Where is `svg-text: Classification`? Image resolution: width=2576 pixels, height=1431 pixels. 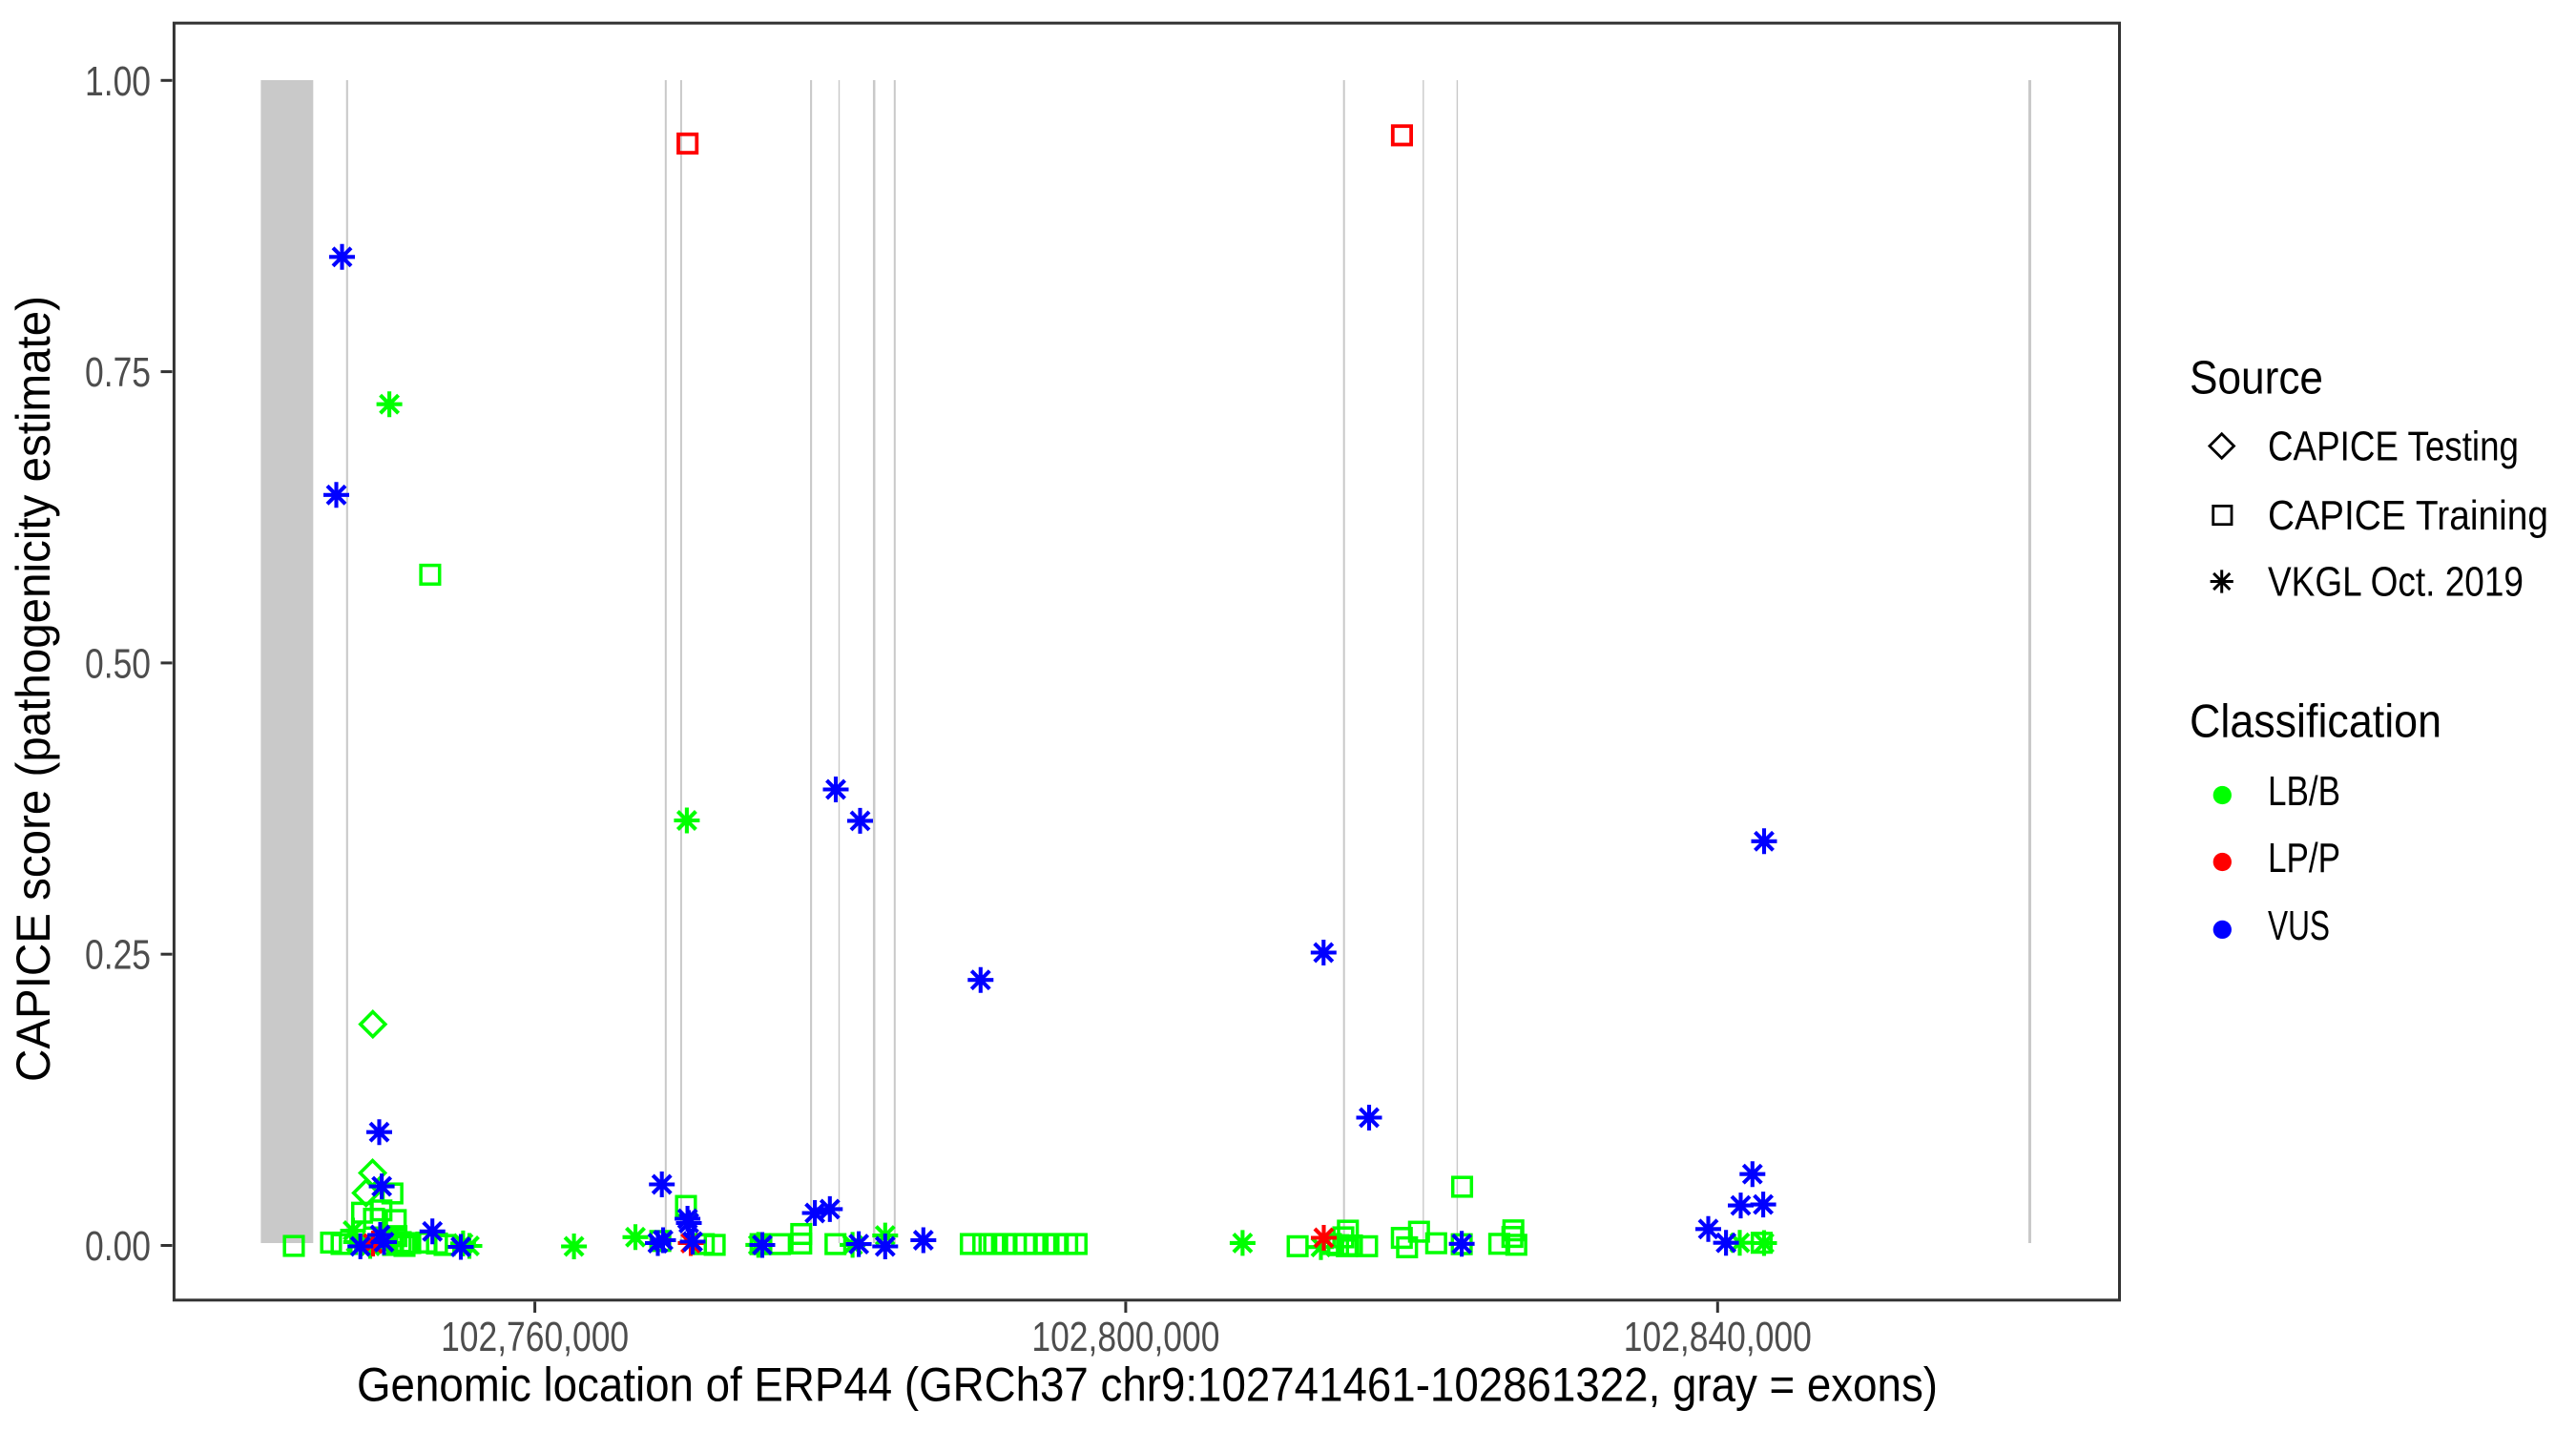
svg-text: Classification is located at coordinates (2315, 722).